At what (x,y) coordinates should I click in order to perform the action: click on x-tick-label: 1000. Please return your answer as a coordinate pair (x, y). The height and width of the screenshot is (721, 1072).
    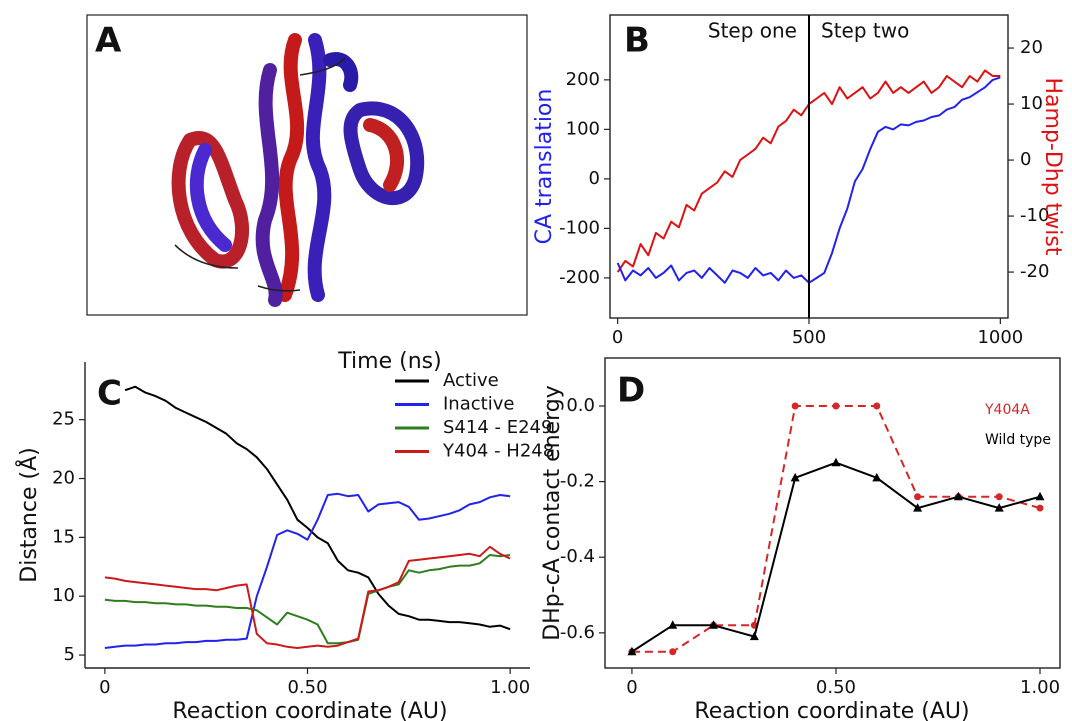
    Looking at the image, I should click on (1000, 337).